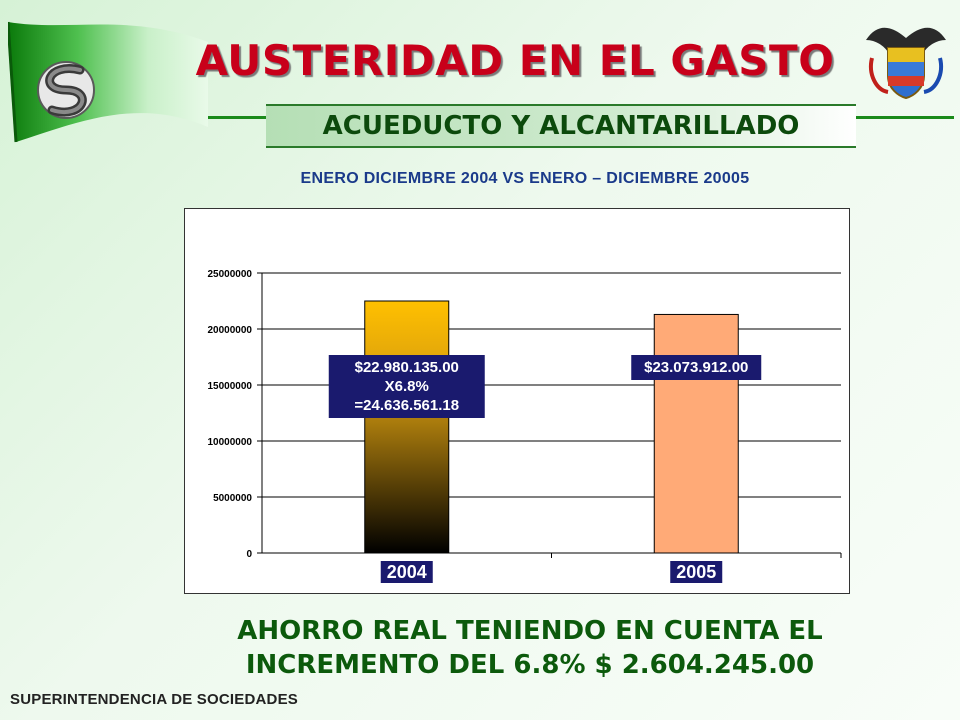 This screenshot has height=720, width=960. Describe the element at coordinates (696, 433) in the screenshot. I see `bar-2005` at that location.